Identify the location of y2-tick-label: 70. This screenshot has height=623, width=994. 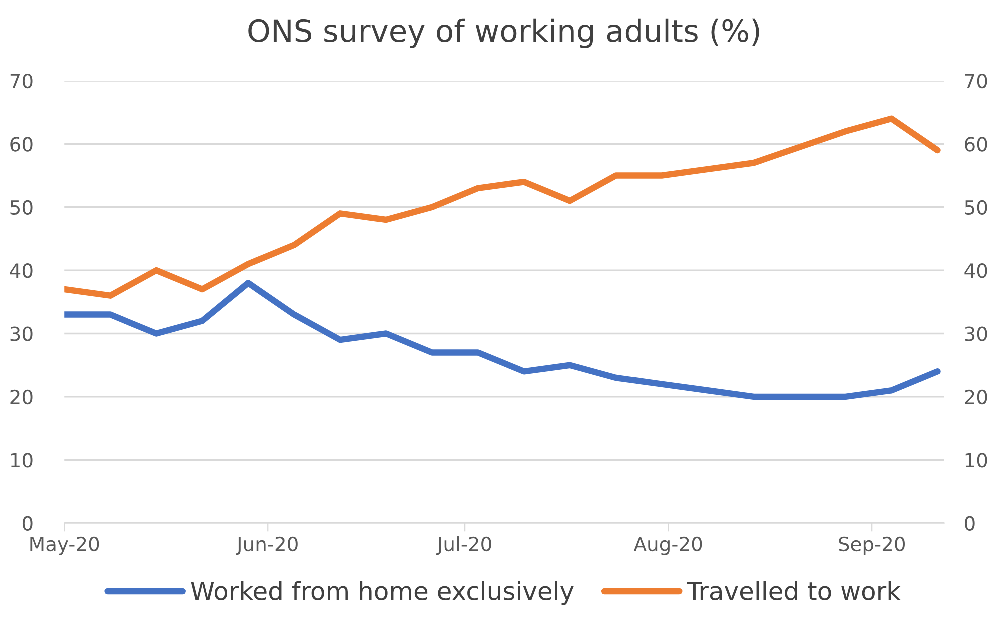
(976, 81).